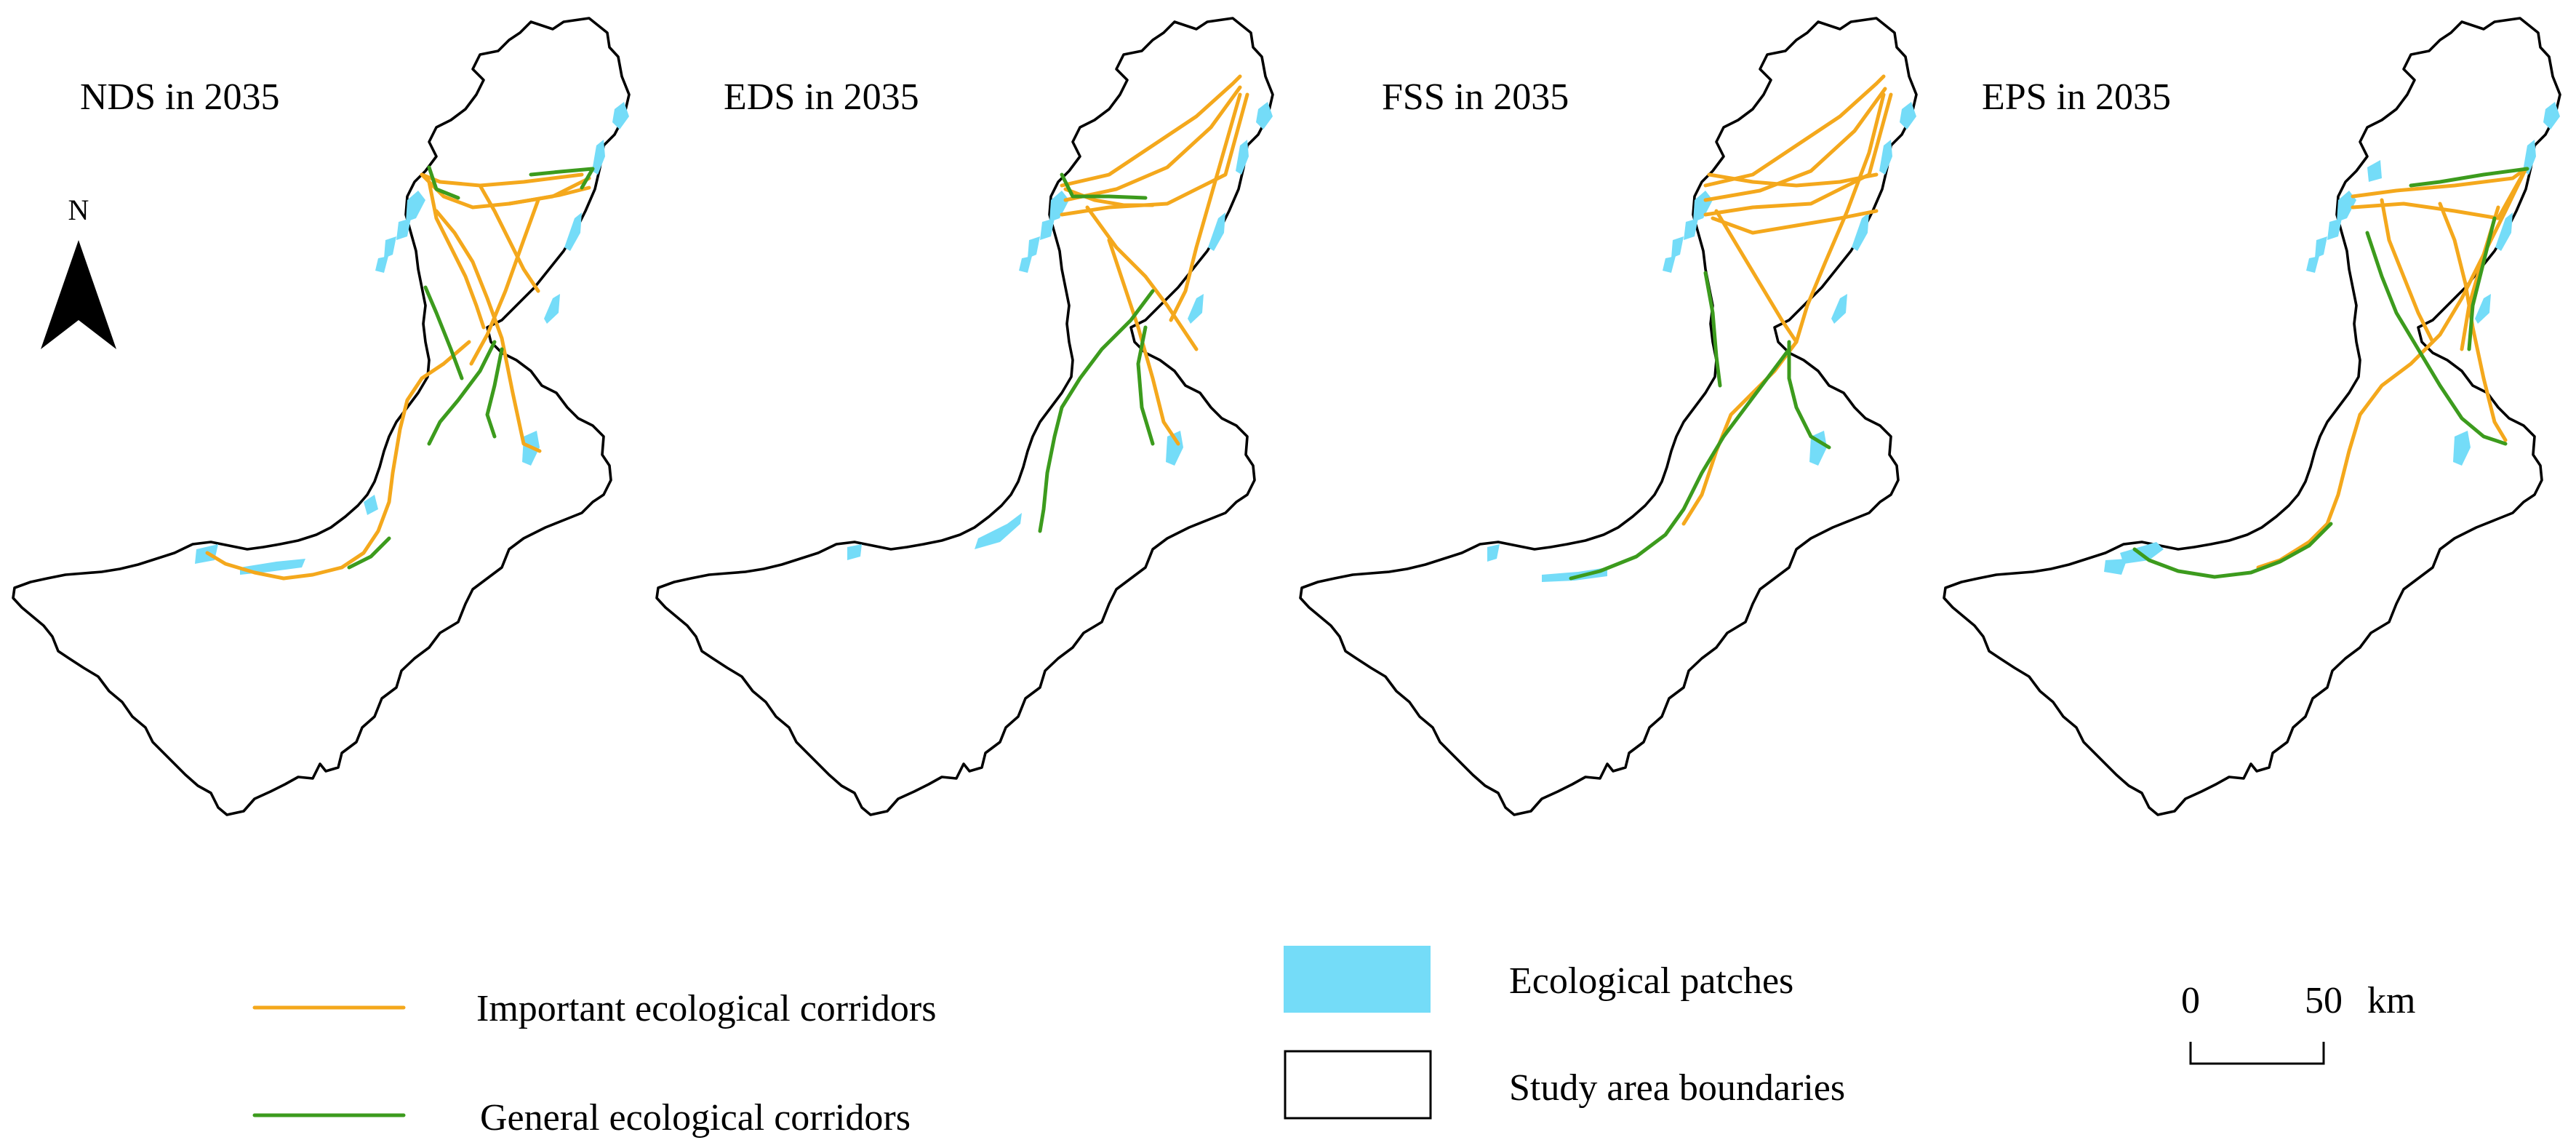  I want to click on scale-bar-line, so click(2257, 1053).